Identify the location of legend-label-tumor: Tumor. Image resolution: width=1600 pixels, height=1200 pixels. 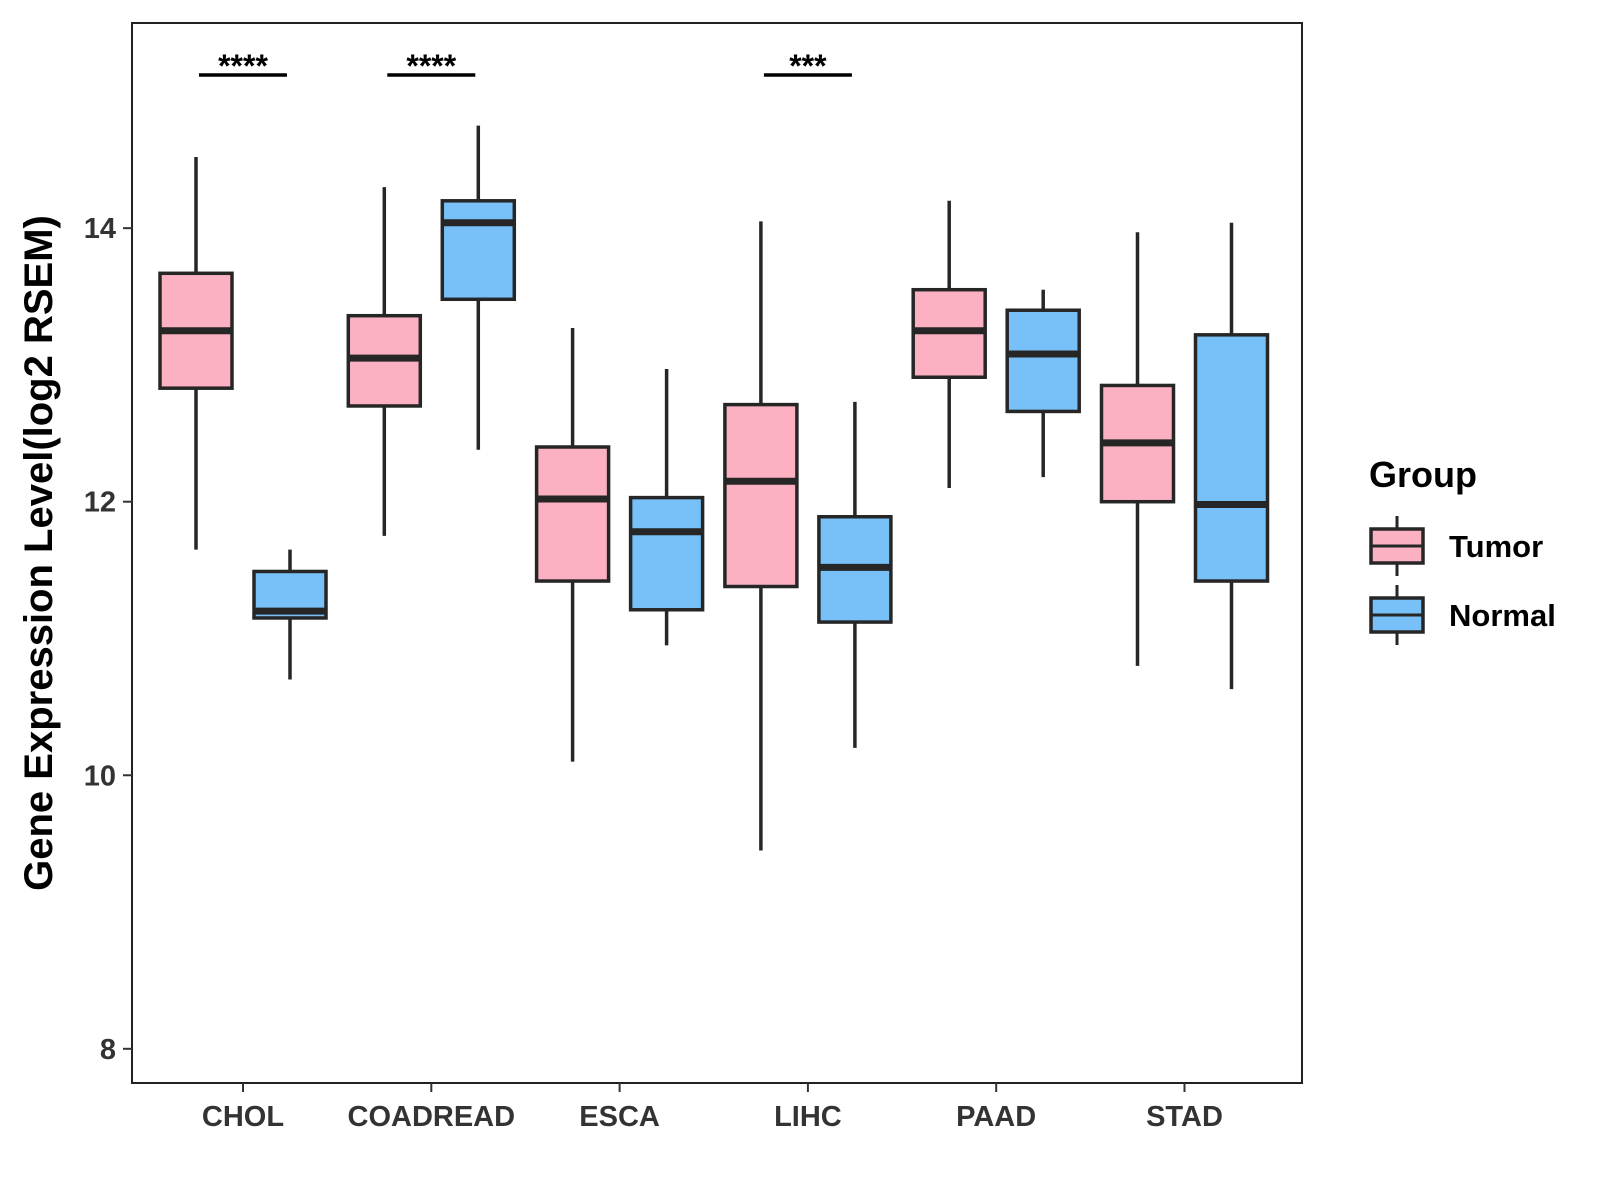
(1496, 546).